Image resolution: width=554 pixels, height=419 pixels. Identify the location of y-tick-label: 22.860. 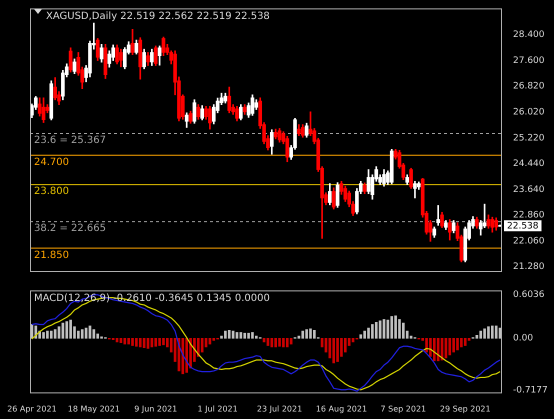
(529, 215).